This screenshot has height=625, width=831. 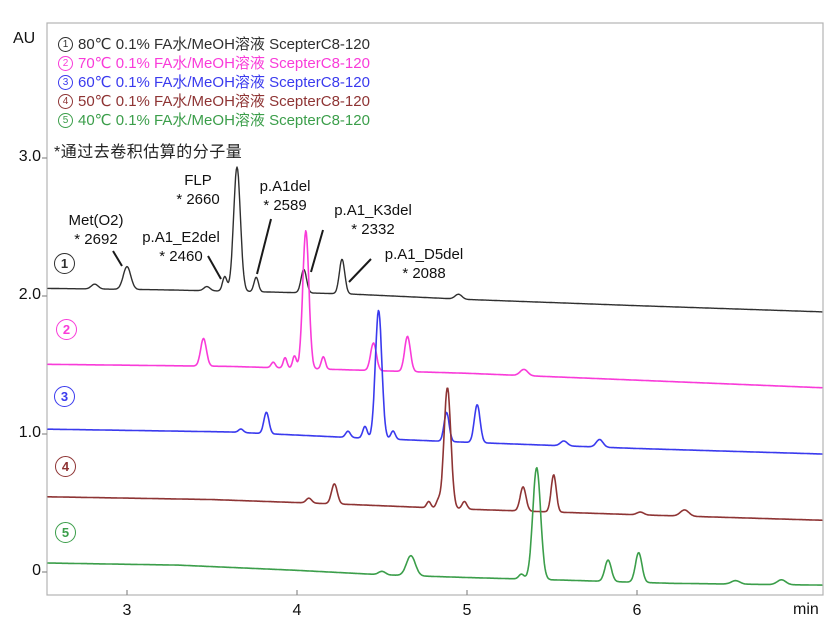 I want to click on p-a1-e2del-leader-line, so click(x=214, y=267).